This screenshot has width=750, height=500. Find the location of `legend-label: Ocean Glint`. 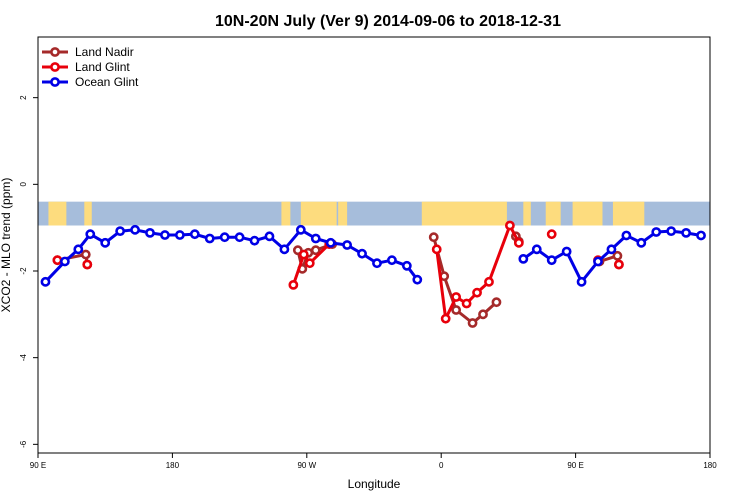

legend-label: Ocean Glint is located at coordinates (107, 82).